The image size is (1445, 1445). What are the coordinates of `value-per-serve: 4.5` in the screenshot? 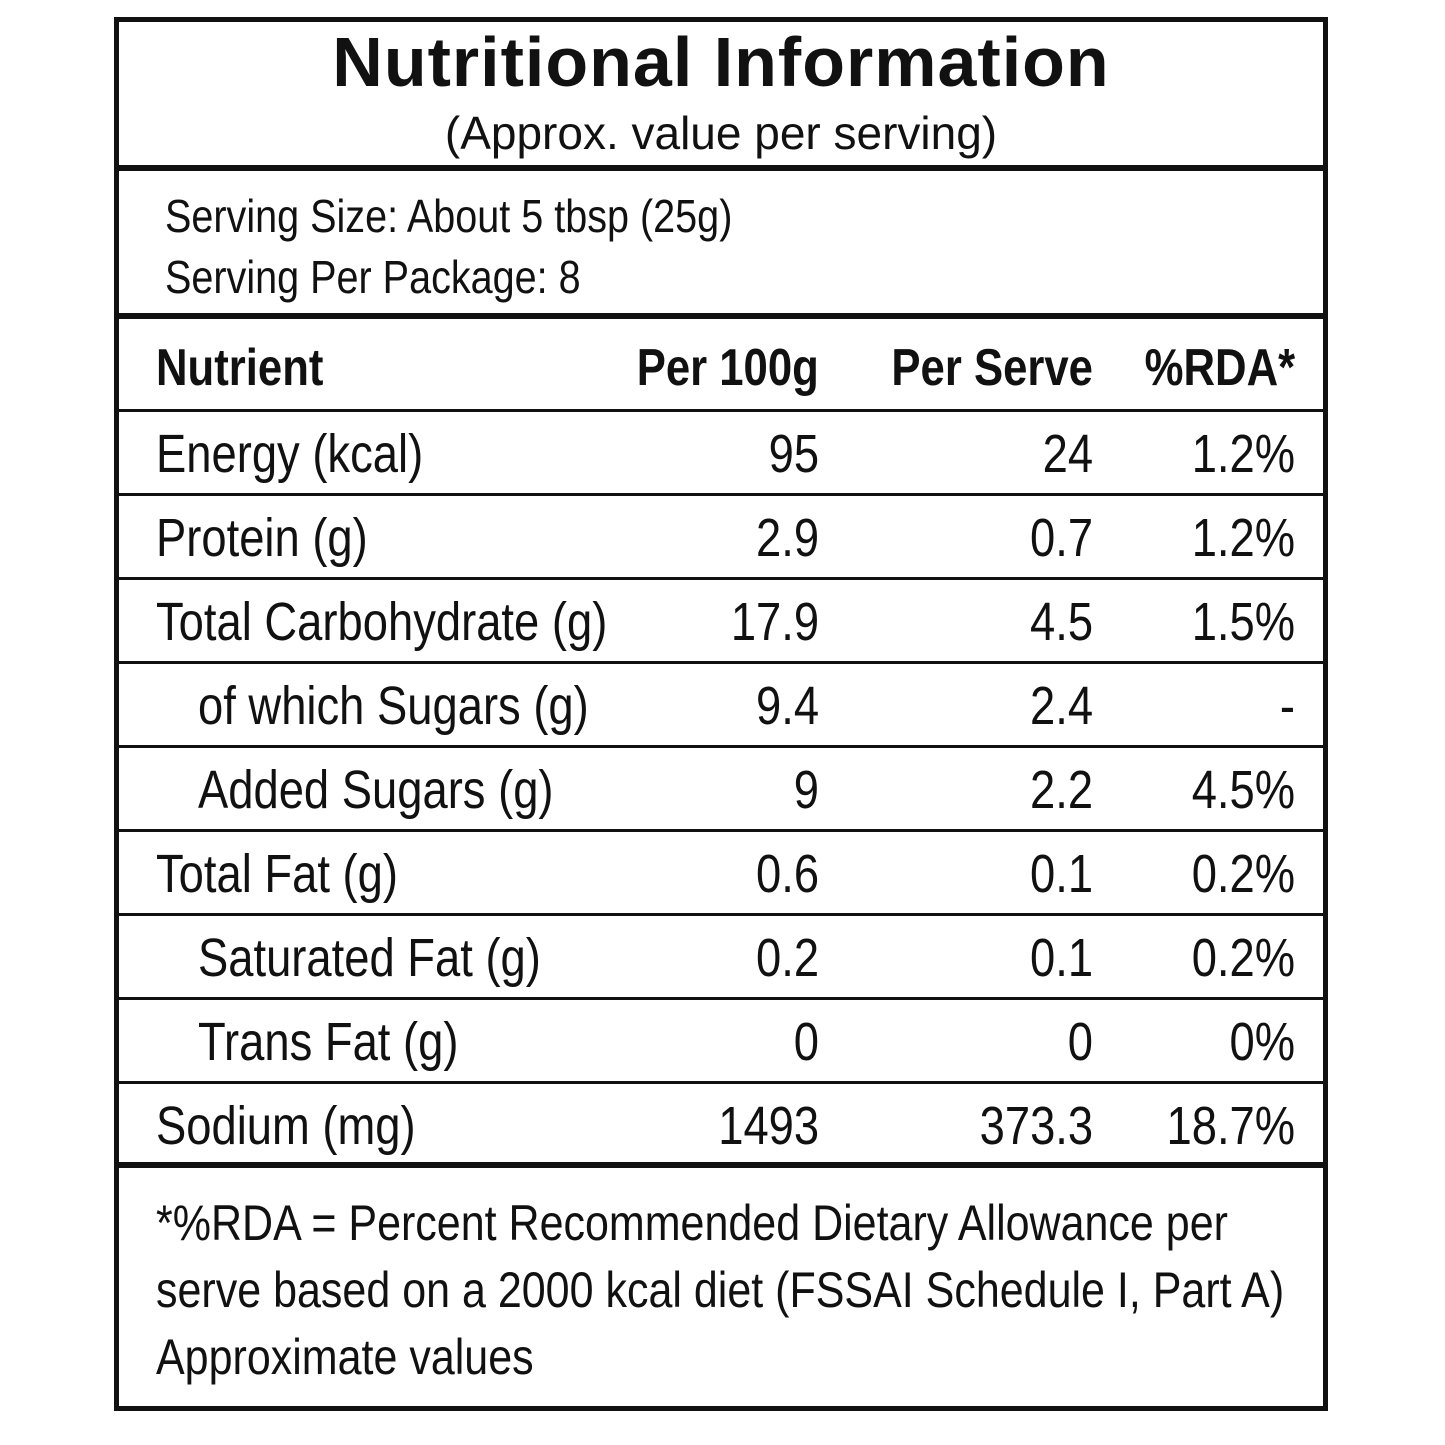 It's located at (1061, 622).